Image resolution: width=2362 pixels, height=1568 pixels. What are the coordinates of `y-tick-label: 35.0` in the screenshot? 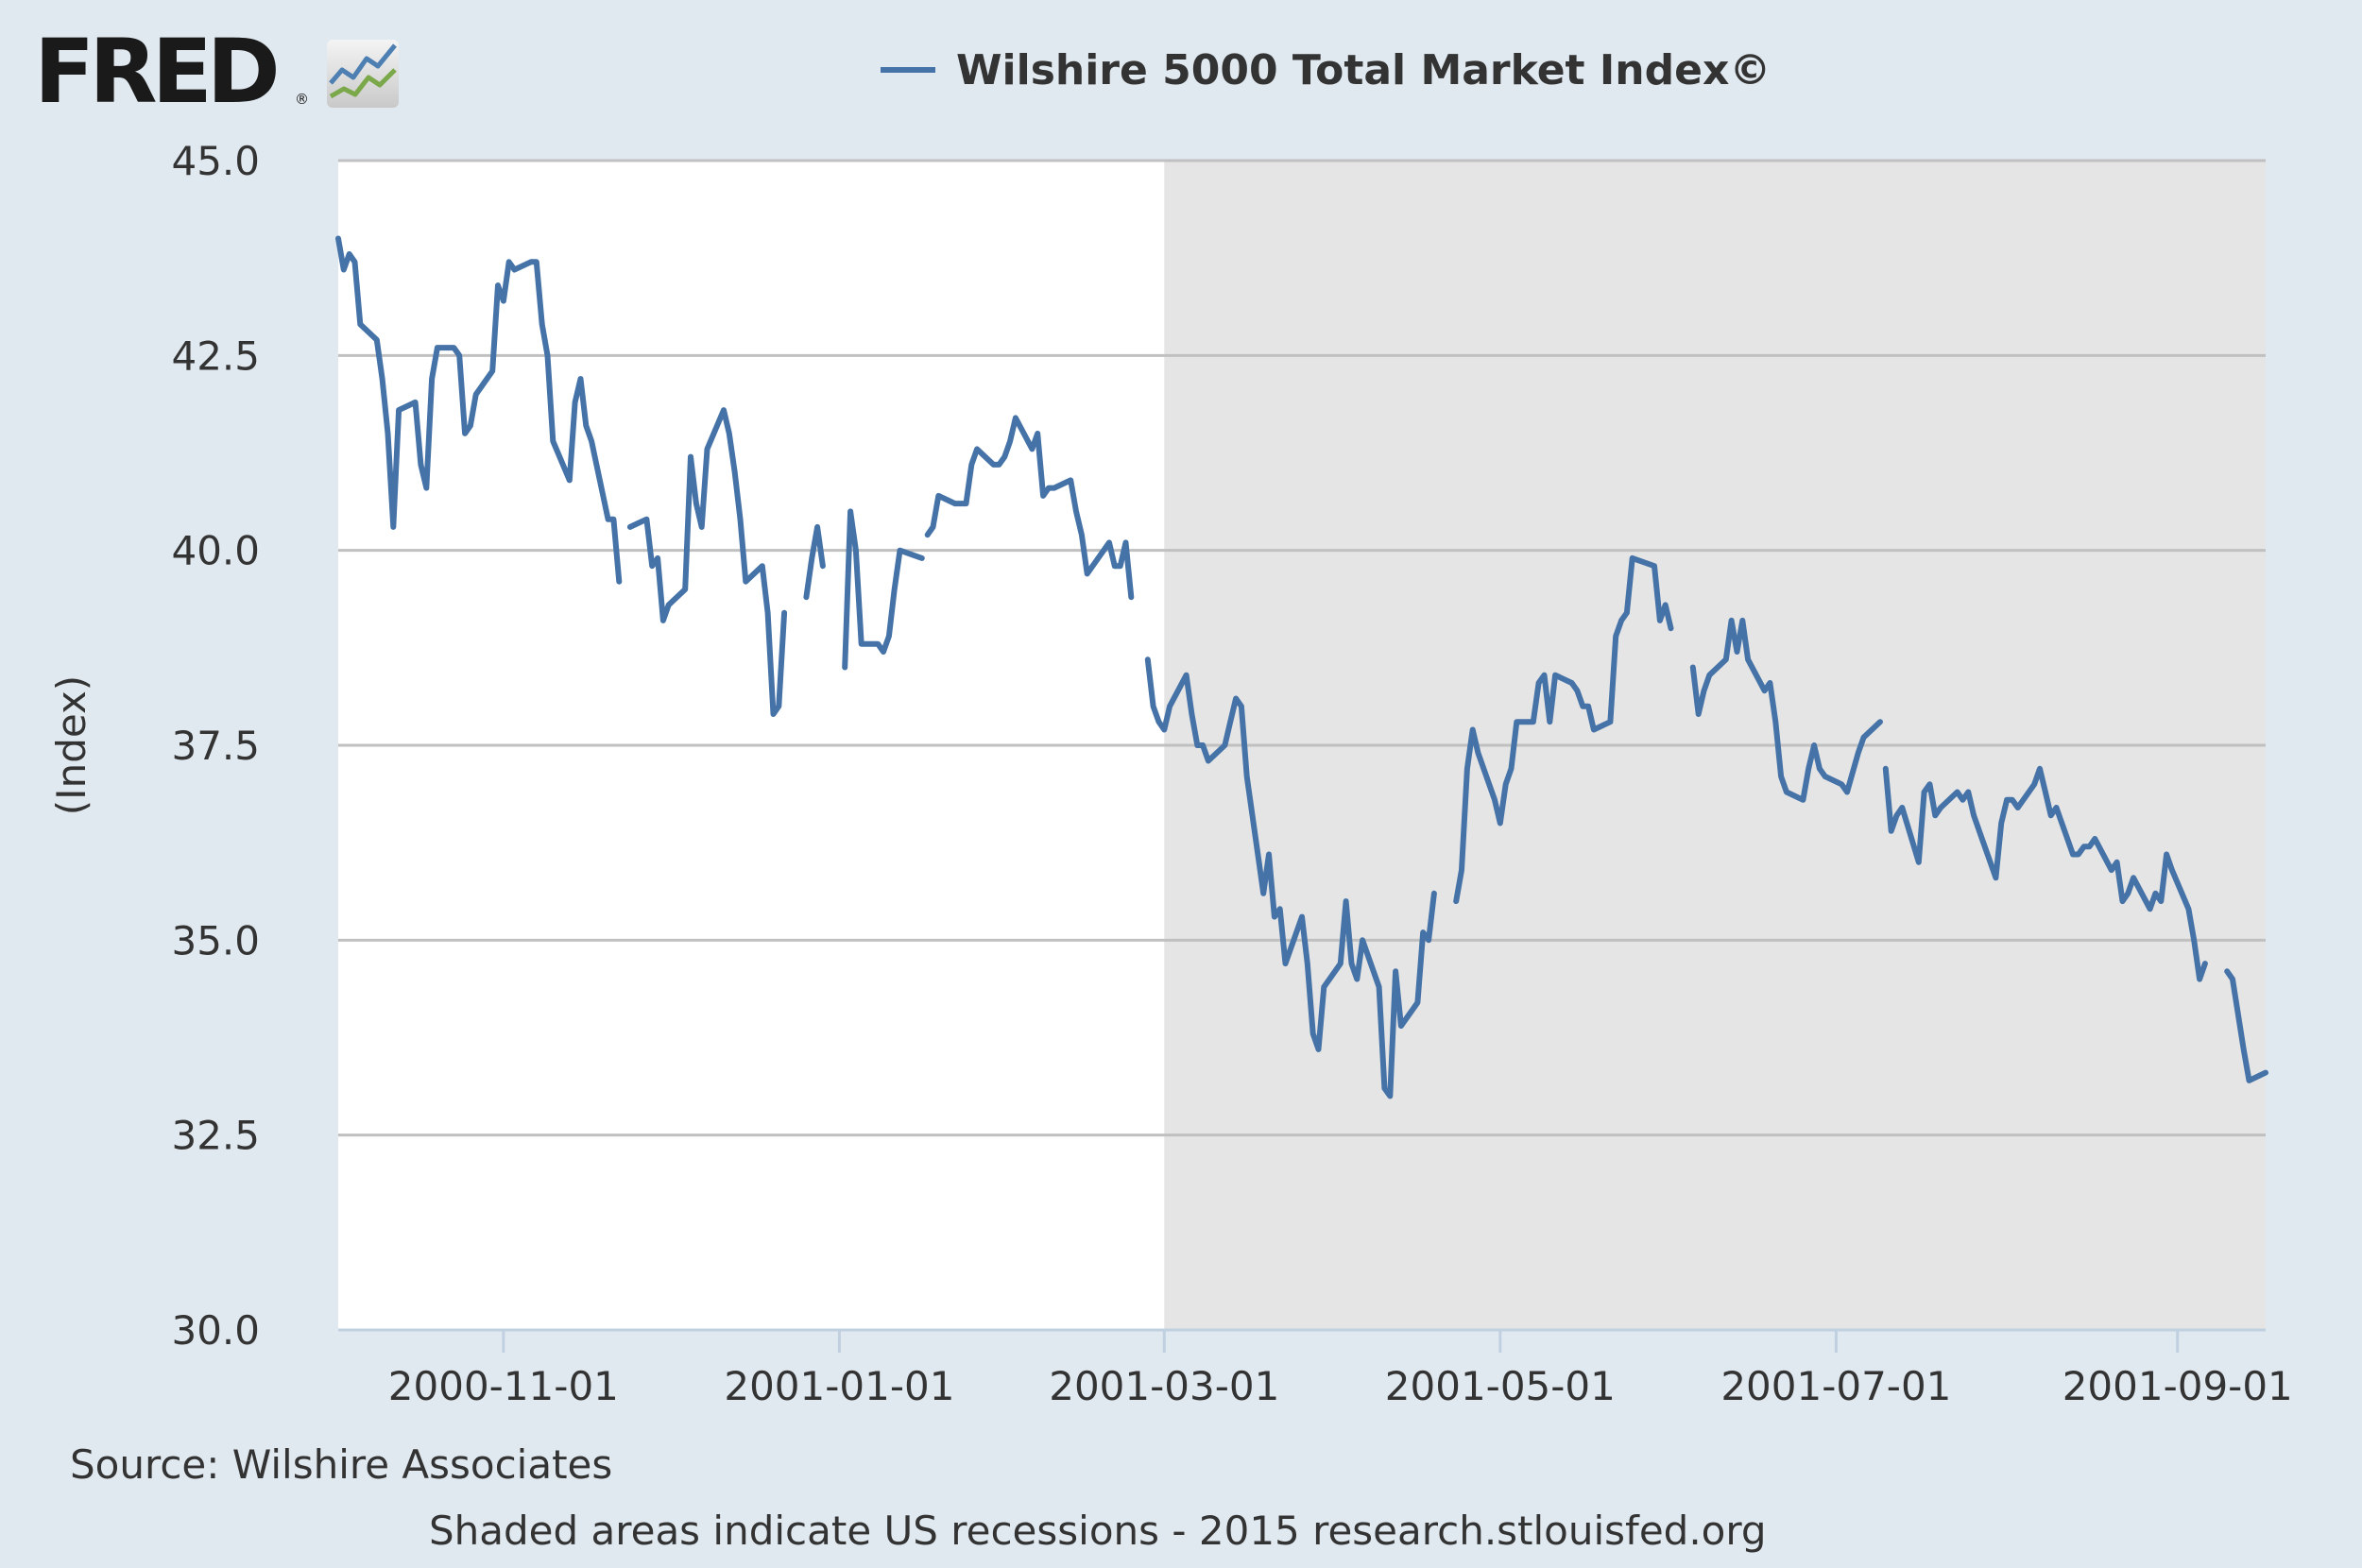 It's located at (216, 940).